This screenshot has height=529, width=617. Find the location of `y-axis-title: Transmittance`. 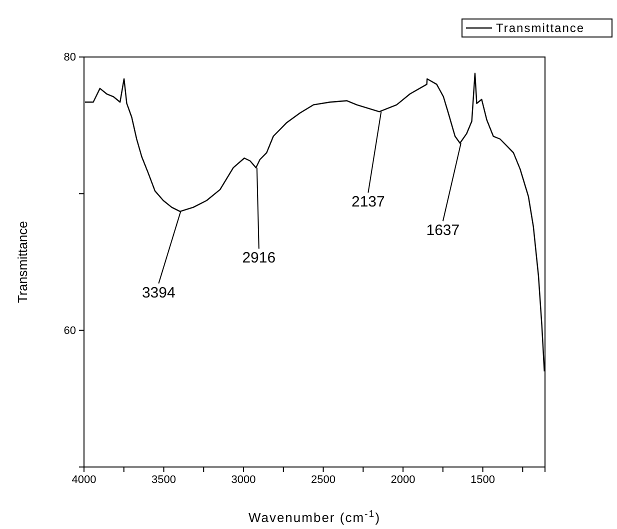

y-axis-title: Transmittance is located at coordinates (22, 262).